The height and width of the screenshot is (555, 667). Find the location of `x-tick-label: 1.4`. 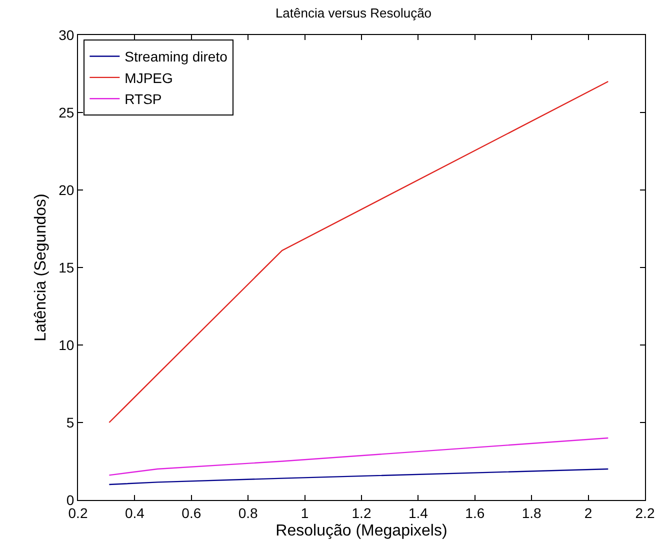

x-tick-label: 1.4 is located at coordinates (418, 512).